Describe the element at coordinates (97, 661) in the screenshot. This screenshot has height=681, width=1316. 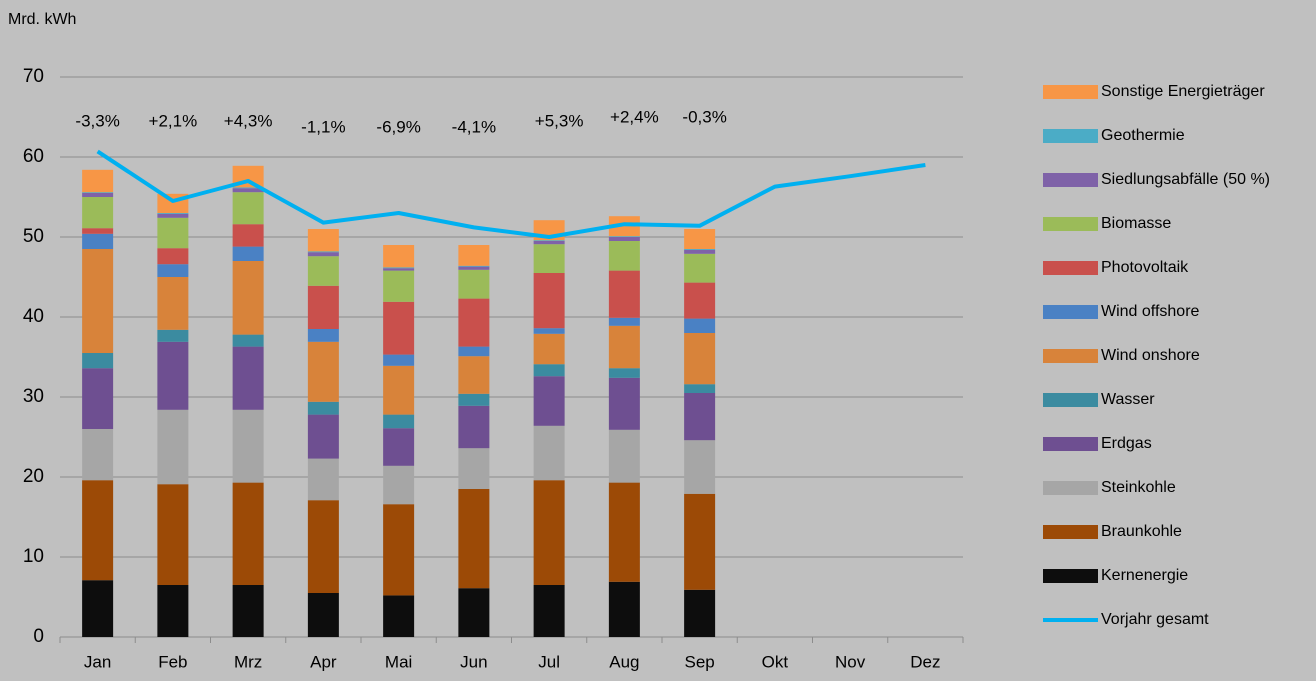
I see `x-tick-label: Jan` at that location.